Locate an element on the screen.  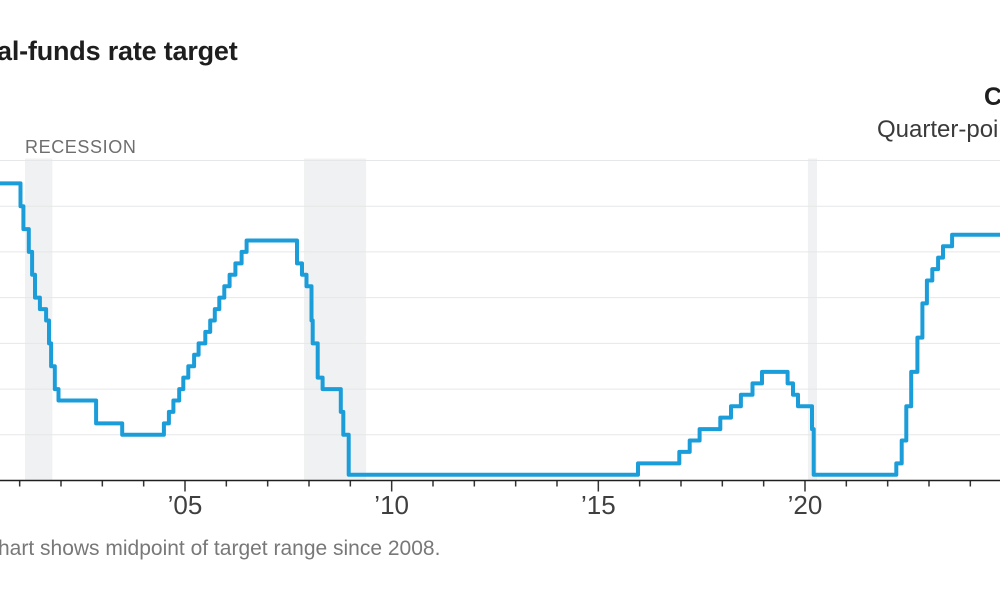
recession-legend-label: RECESSION is located at coordinates (81, 147).